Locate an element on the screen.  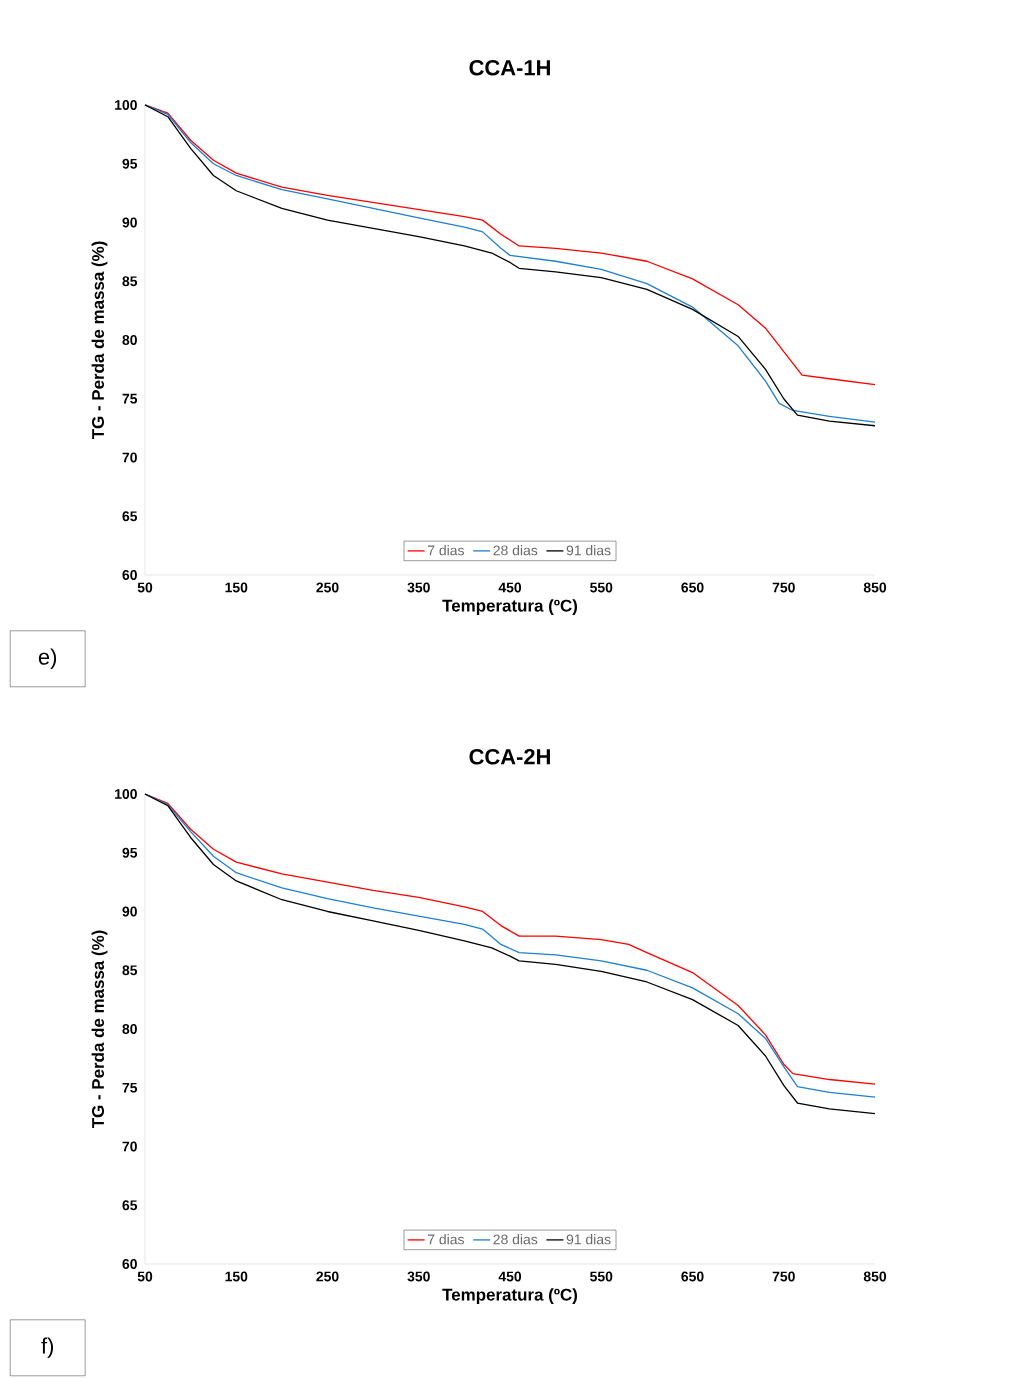
chart-title: CCA-1H is located at coordinates (509, 67).